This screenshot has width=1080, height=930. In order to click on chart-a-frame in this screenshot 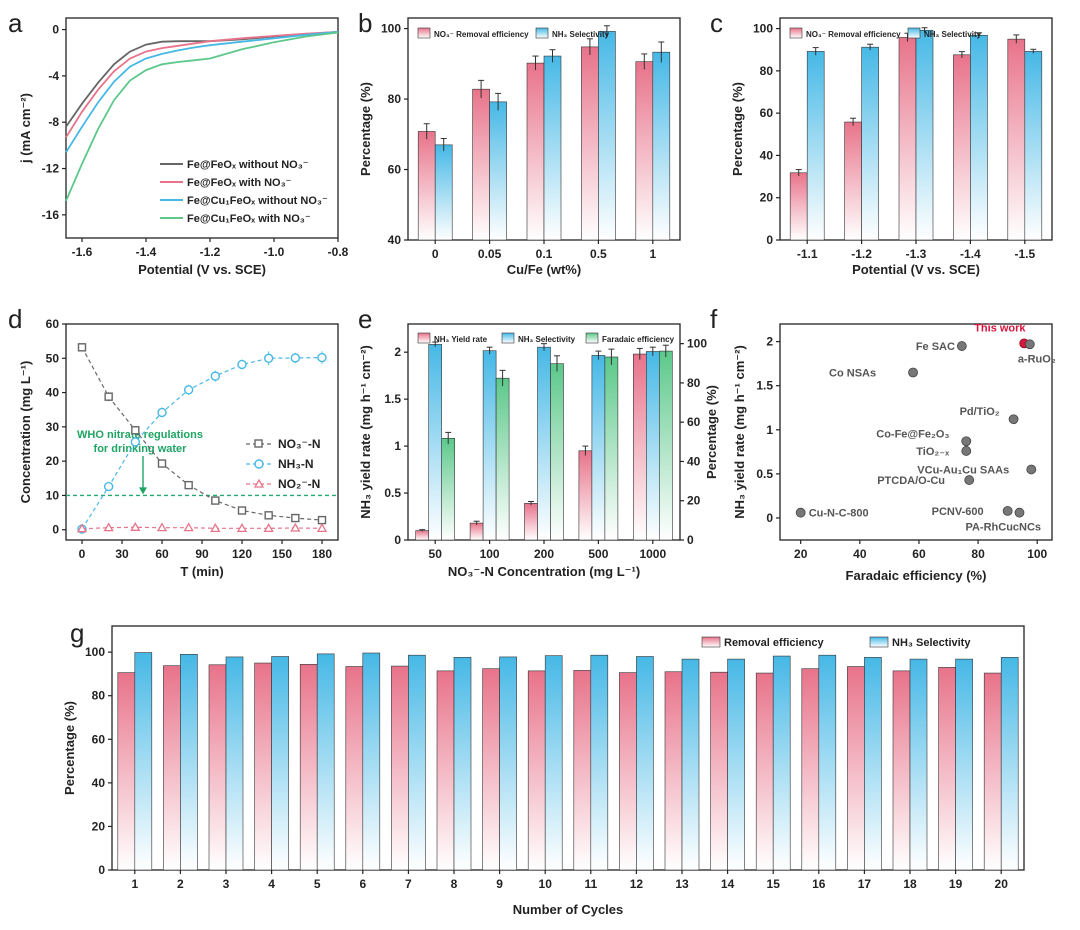, I will do `click(202, 128)`.